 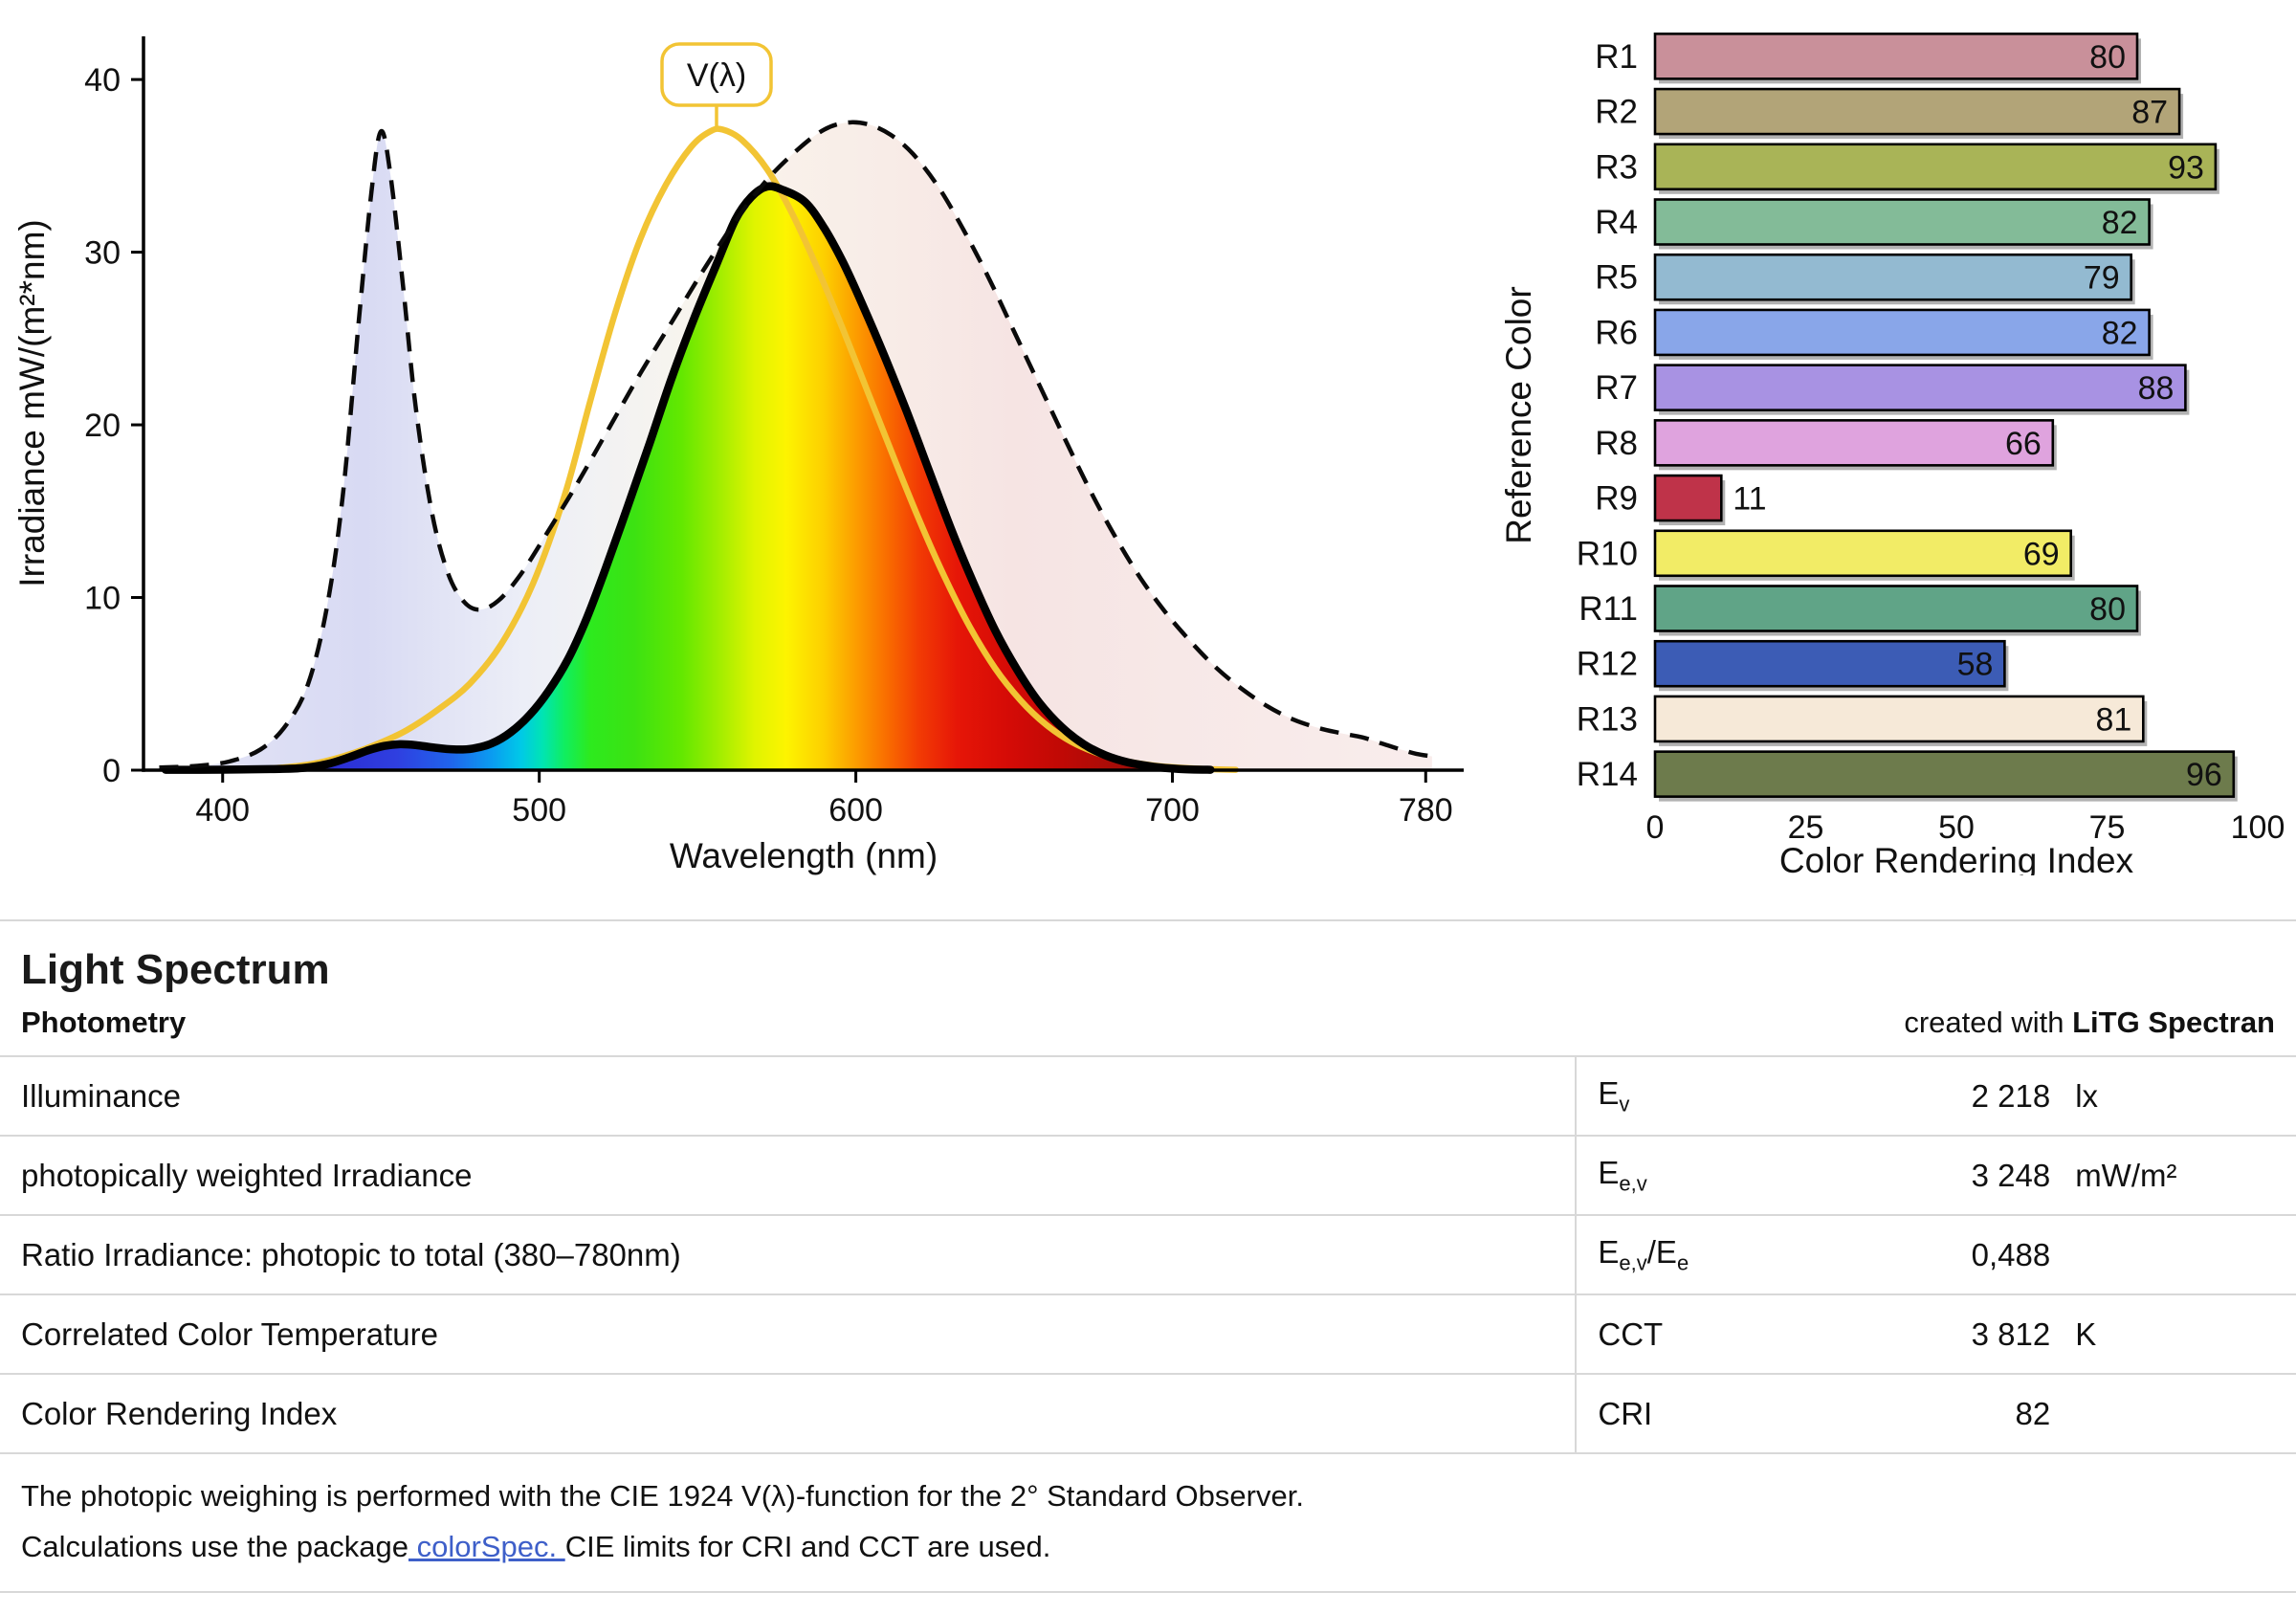 What do you see at coordinates (1616, 444) in the screenshot?
I see `bar-category-label: R8` at bounding box center [1616, 444].